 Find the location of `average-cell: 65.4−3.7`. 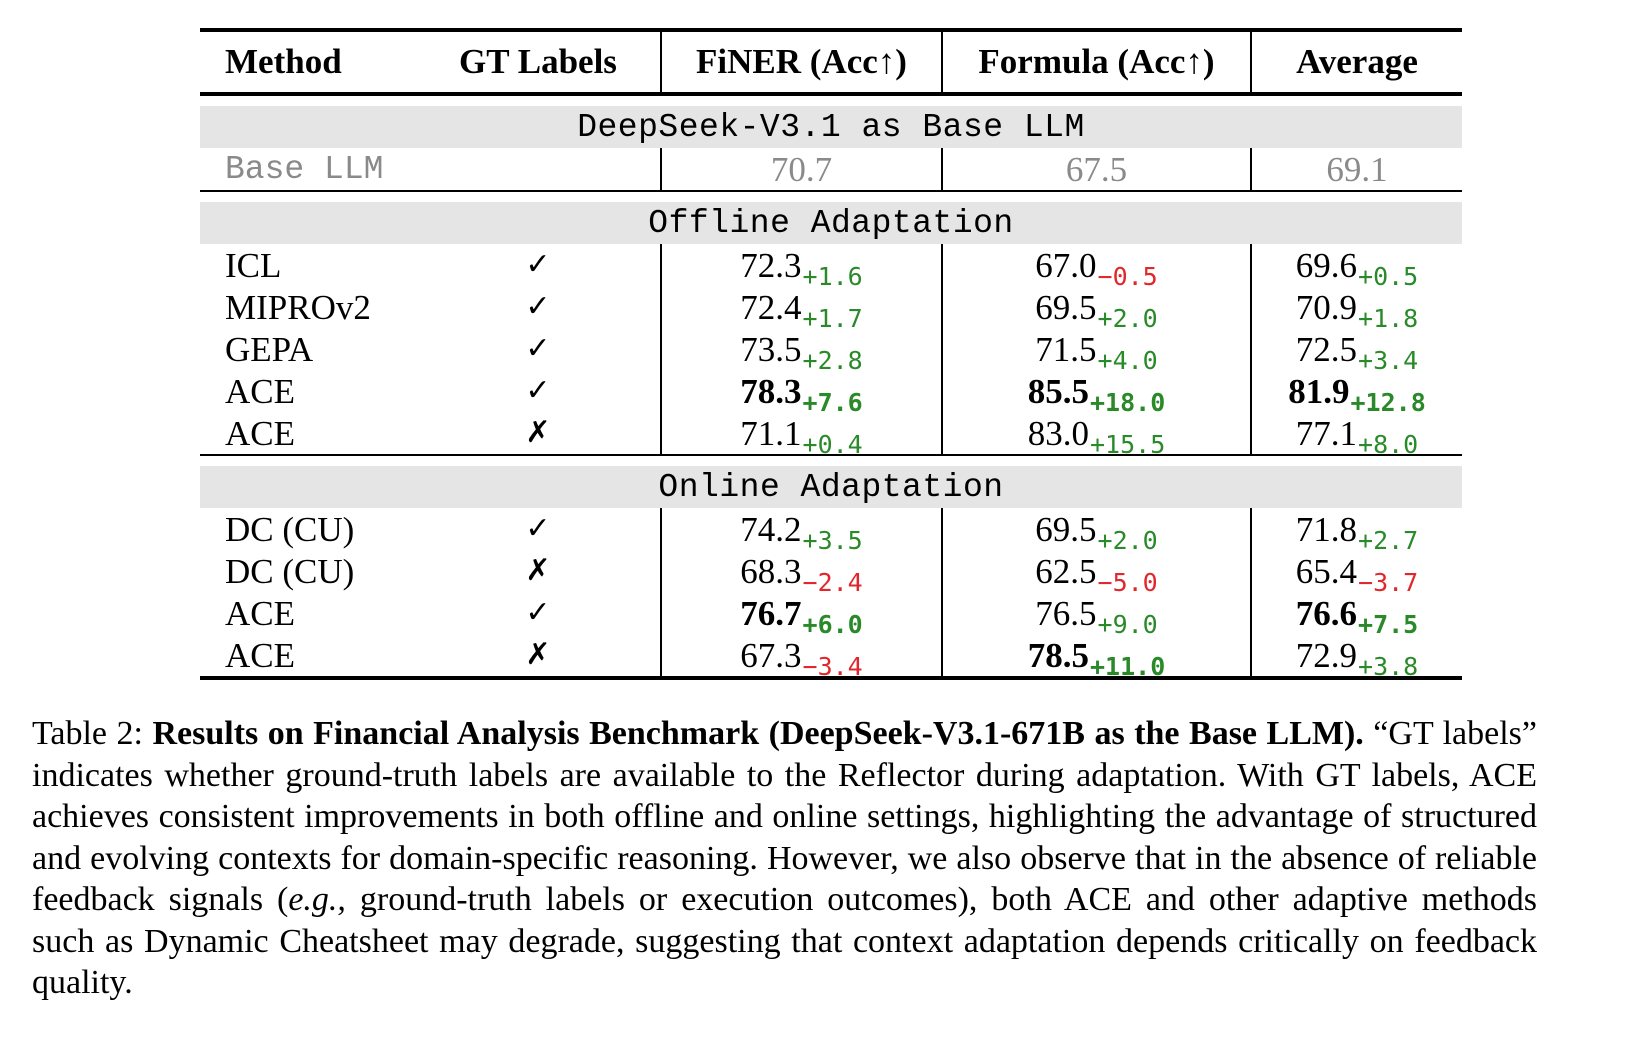

average-cell: 65.4−3.7 is located at coordinates (1356, 572).